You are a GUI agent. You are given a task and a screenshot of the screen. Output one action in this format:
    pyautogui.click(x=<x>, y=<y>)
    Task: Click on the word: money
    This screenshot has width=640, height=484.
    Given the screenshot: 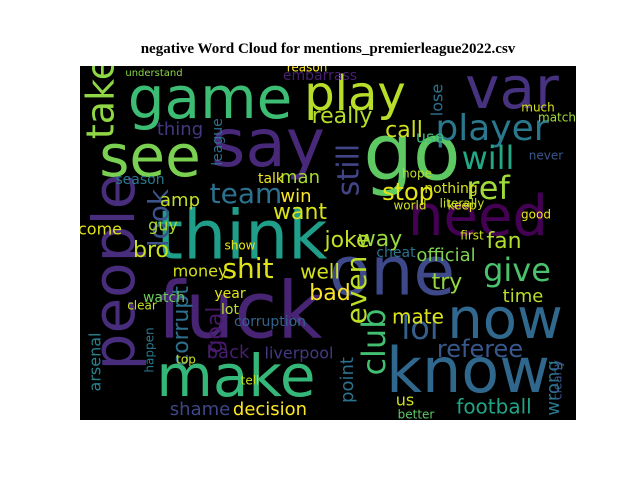 What is the action you would take?
    pyautogui.click(x=200, y=271)
    